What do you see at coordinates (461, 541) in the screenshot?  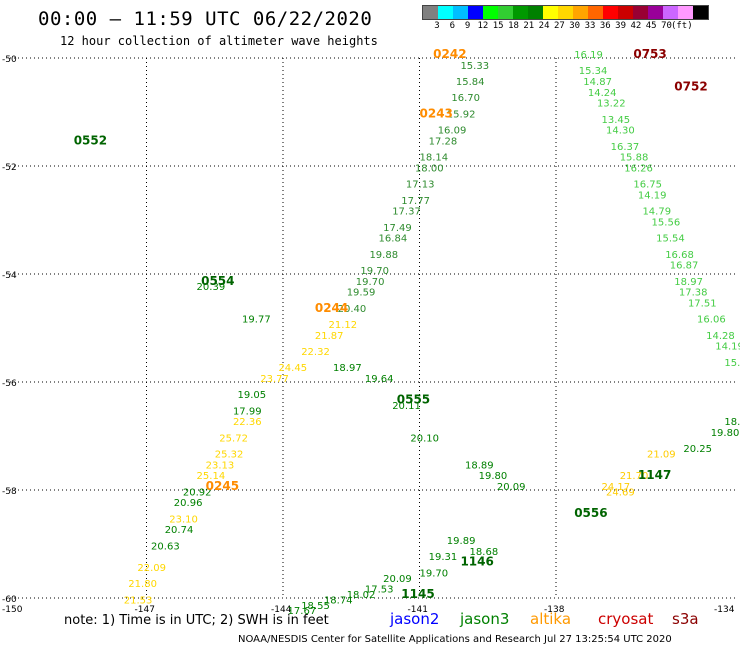 I see `wave-height-label: 19.89` at bounding box center [461, 541].